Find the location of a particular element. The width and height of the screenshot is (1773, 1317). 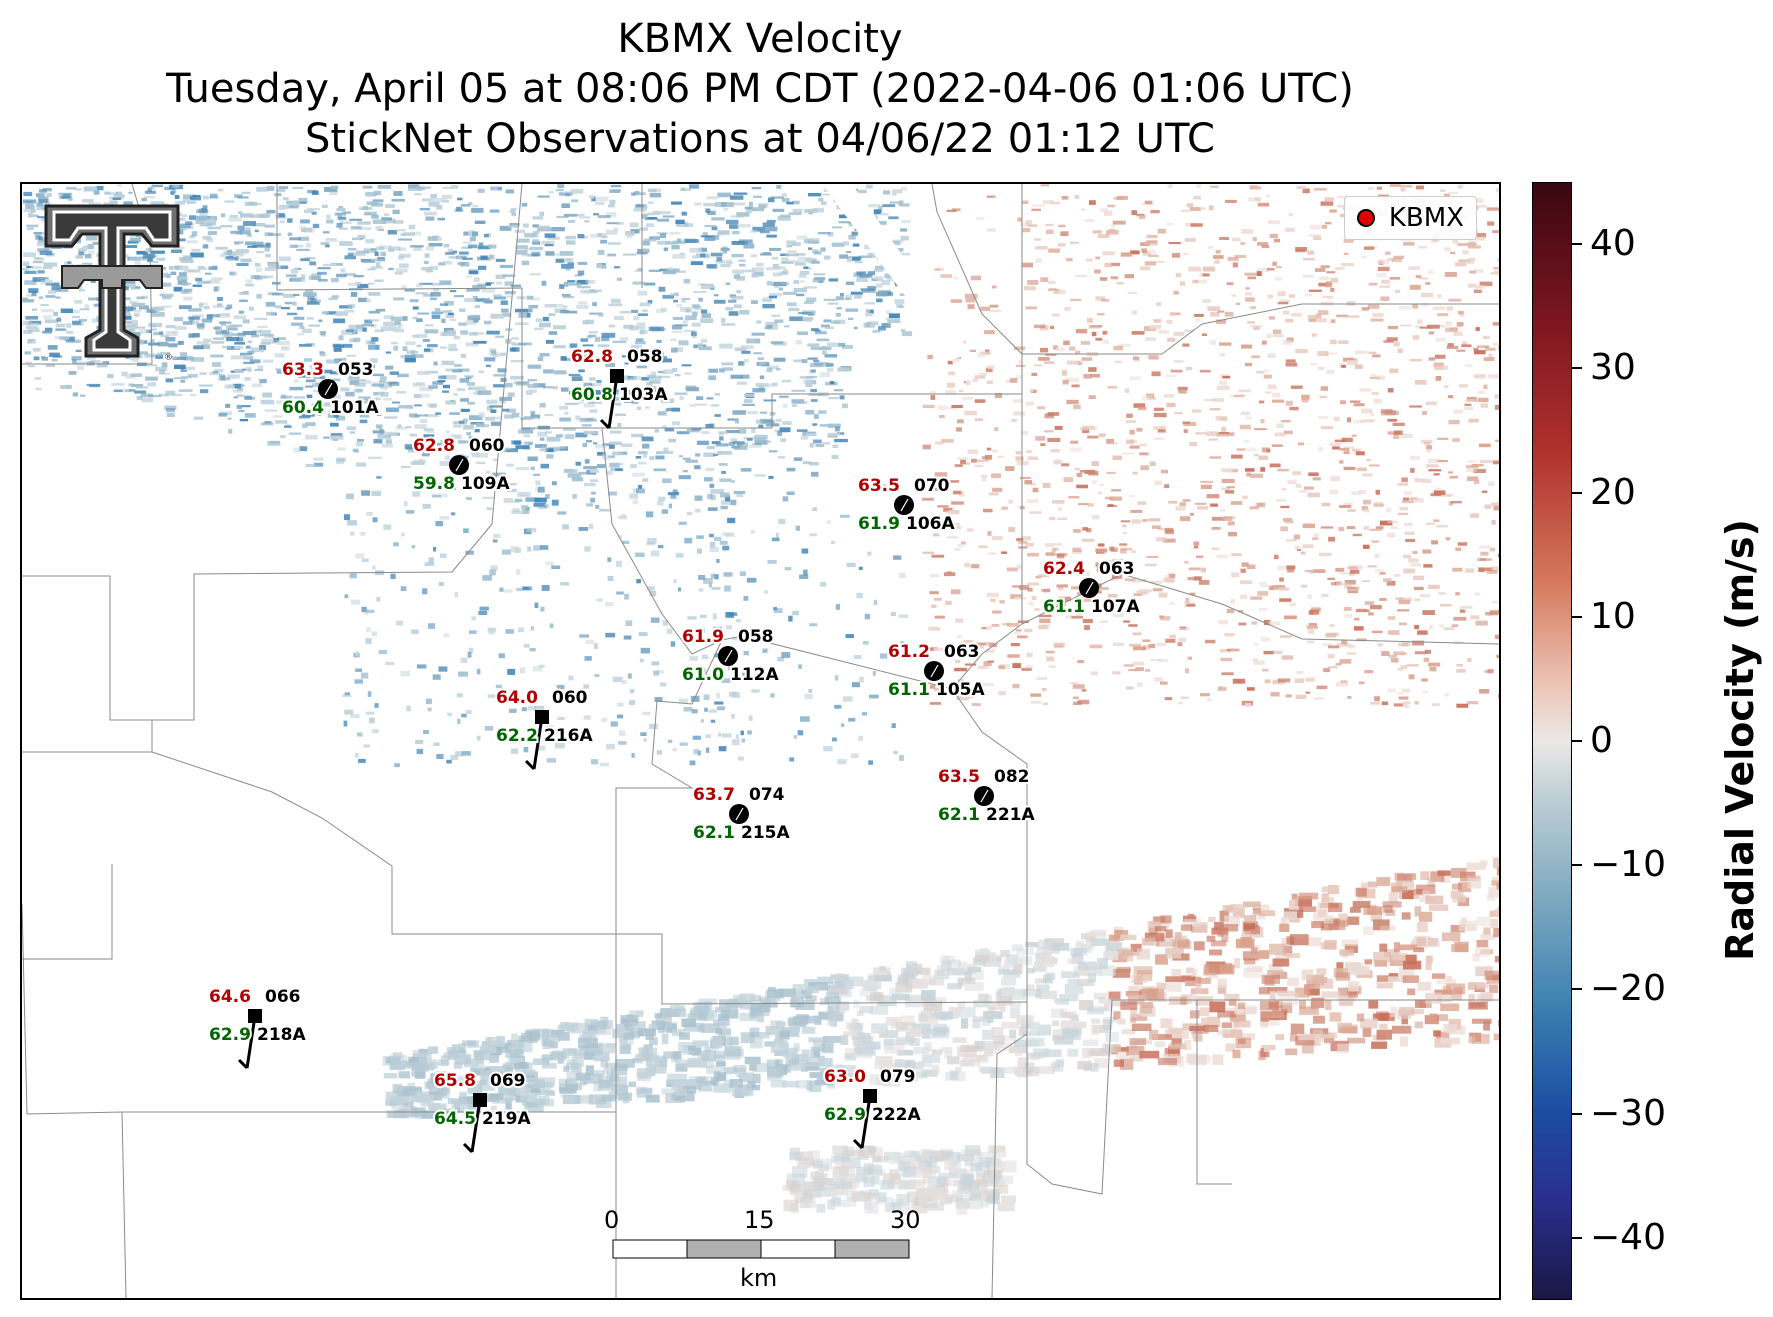

station-id: 218A is located at coordinates (281, 1035).